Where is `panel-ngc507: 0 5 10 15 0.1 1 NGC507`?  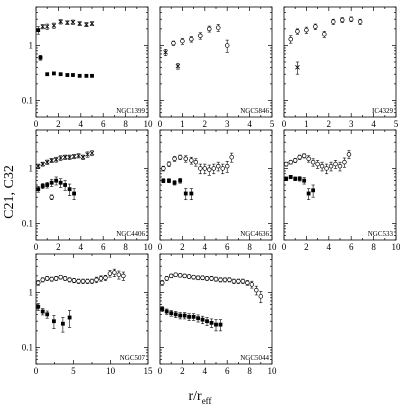
panel-ngc507: 0 5 10 15 0.1 1 NGC507 is located at coordinates (87, 314).